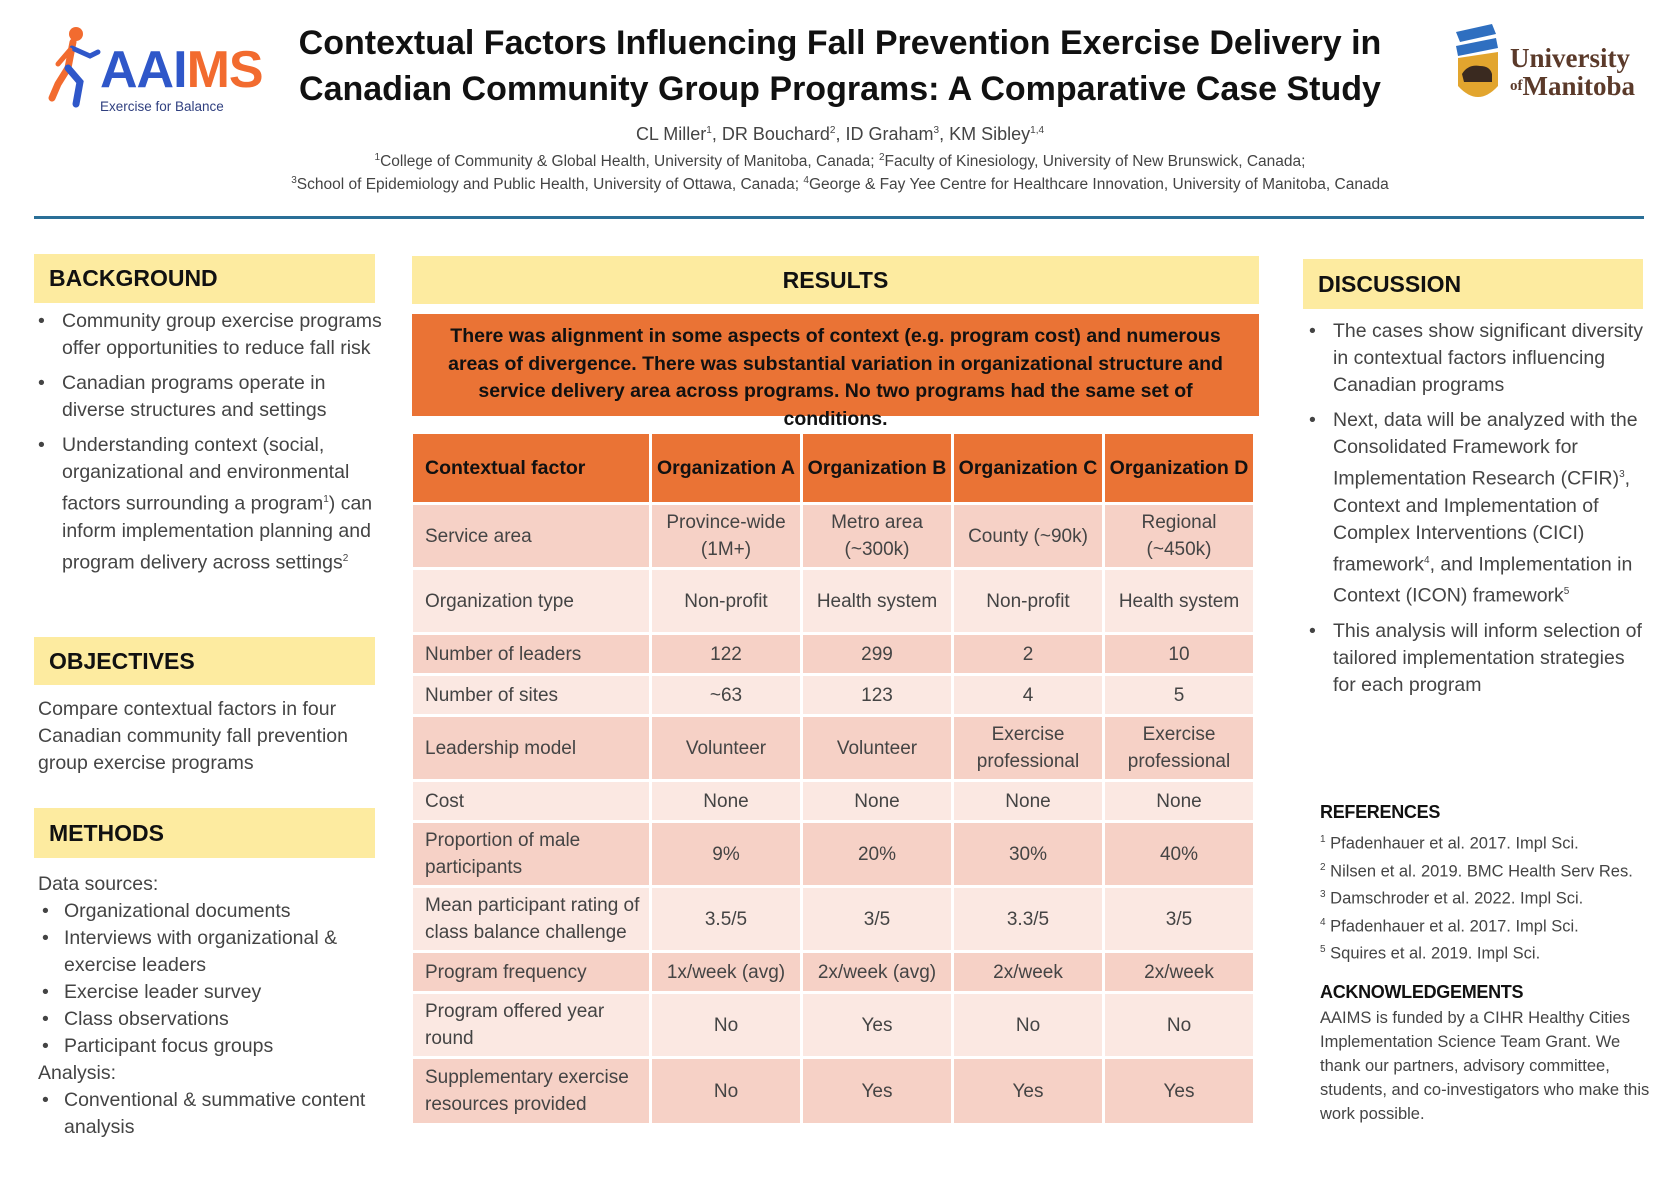 Image resolution: width=1677 pixels, height=1187 pixels. I want to click on runner-icon, so click(74, 67).